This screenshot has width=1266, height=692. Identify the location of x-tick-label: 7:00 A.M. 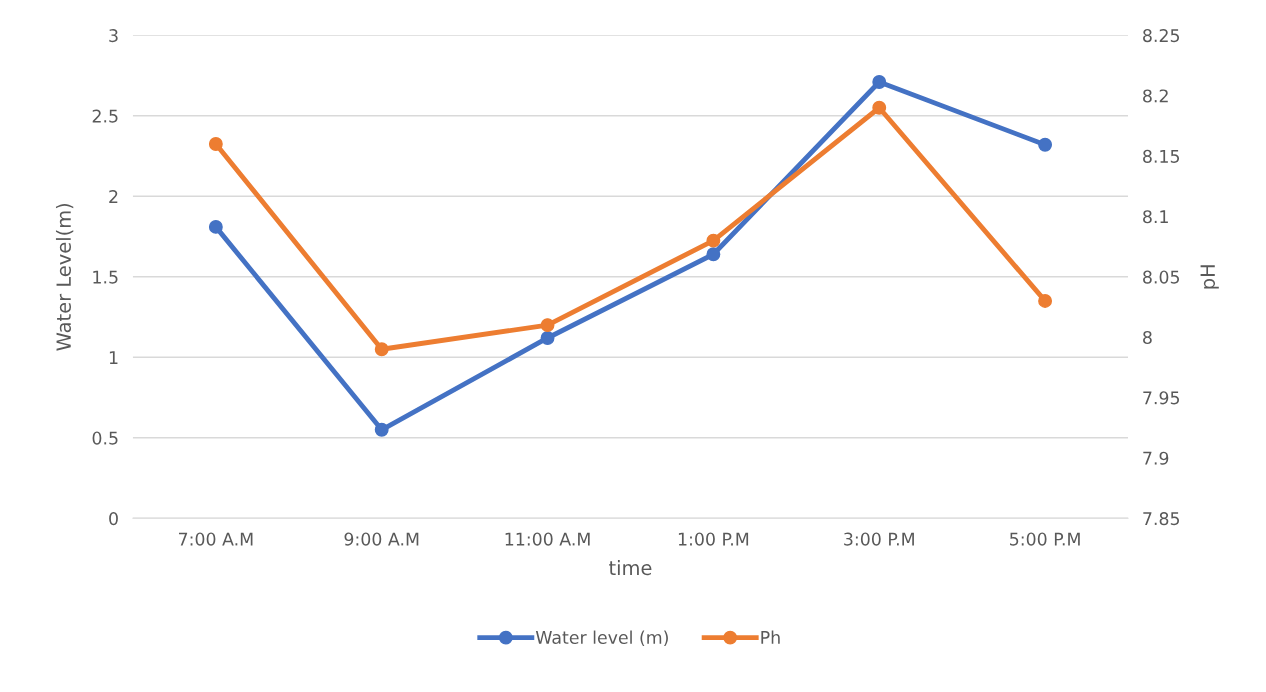
(215, 539).